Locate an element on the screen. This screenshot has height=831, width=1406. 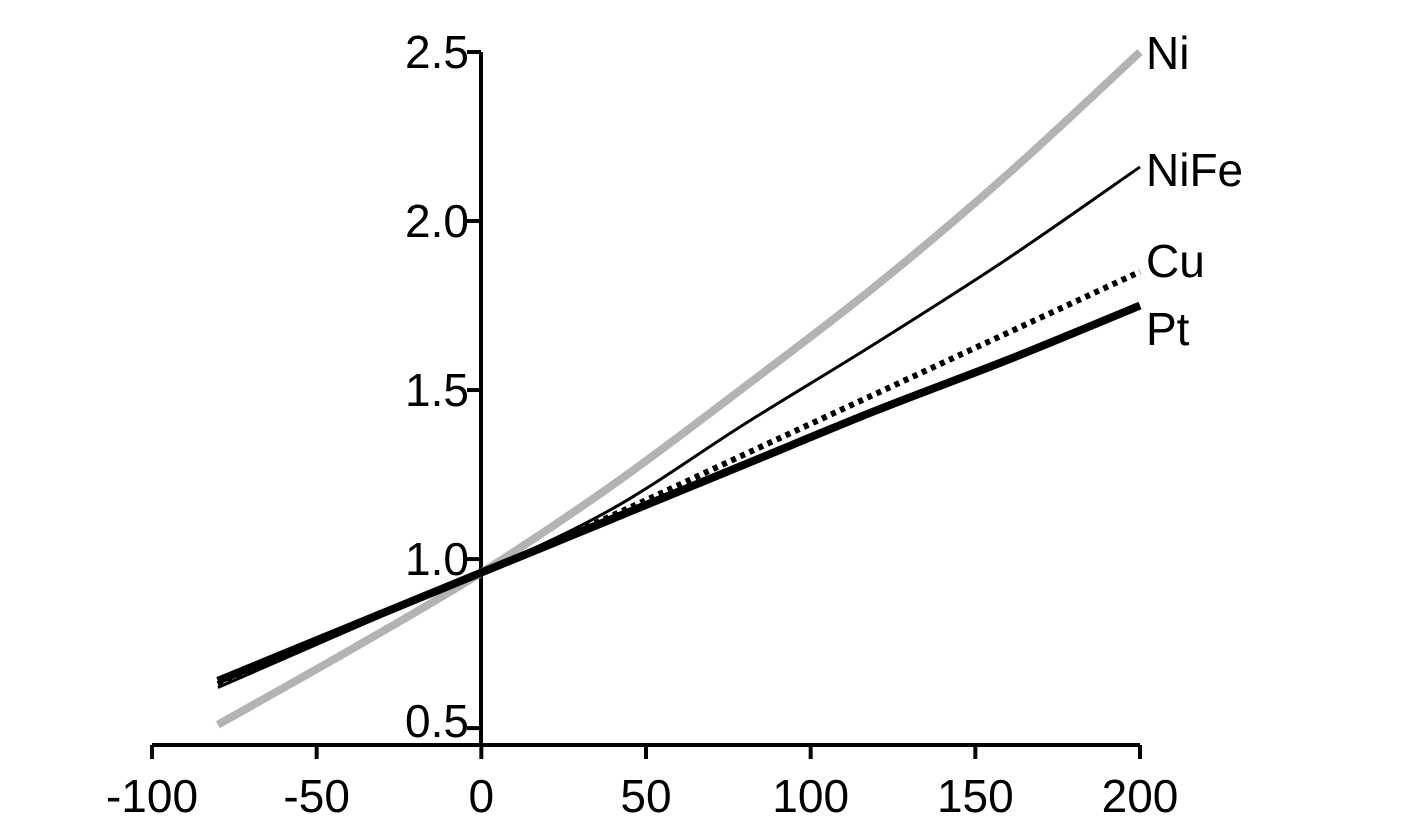
x-tick-label: -100 is located at coordinates (152, 796).